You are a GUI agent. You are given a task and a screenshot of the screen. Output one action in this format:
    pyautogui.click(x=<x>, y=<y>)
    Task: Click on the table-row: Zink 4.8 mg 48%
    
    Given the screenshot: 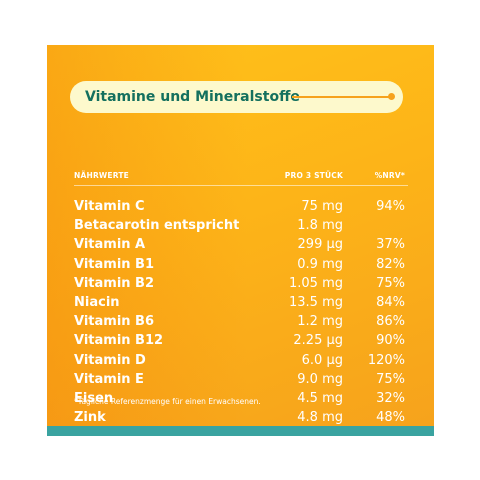 What is the action you would take?
    pyautogui.click(x=240, y=417)
    